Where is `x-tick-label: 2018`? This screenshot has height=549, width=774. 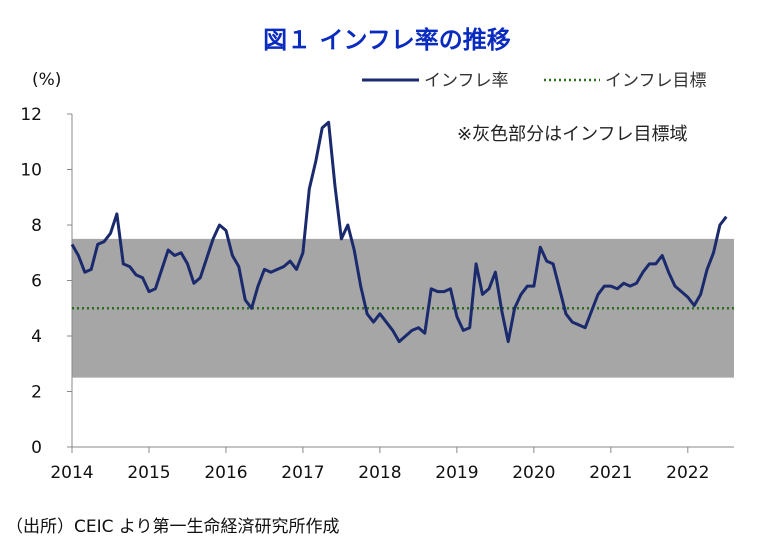
x-tick-label: 2018 is located at coordinates (379, 473).